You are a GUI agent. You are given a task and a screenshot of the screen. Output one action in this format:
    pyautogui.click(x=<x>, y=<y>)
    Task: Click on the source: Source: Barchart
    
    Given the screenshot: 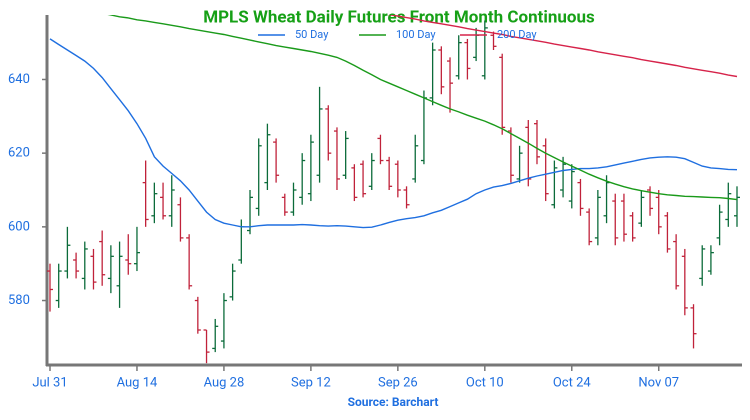 What is the action you would take?
    pyautogui.click(x=393, y=402)
    